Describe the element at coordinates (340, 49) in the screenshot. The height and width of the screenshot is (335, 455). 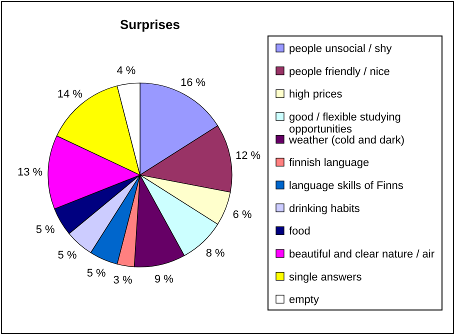
I see `legend-label: people unsocial / shy` at that location.